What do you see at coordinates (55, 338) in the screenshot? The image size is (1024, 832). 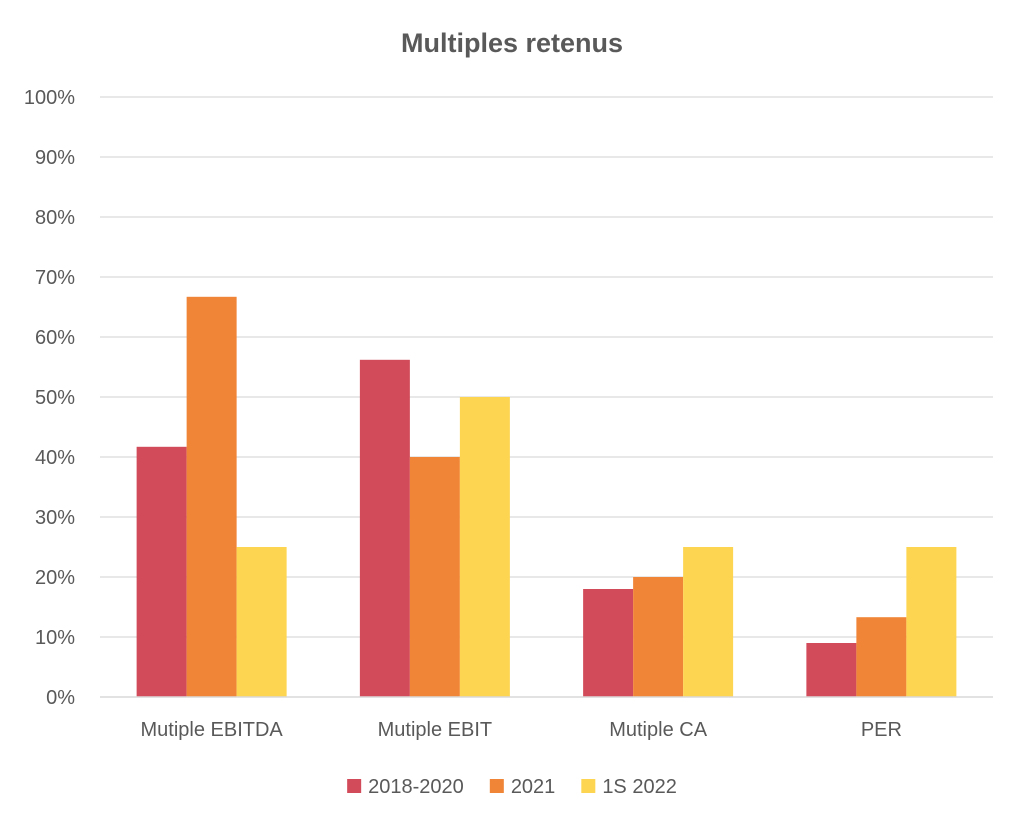 I see `y-tick-label: 60%` at bounding box center [55, 338].